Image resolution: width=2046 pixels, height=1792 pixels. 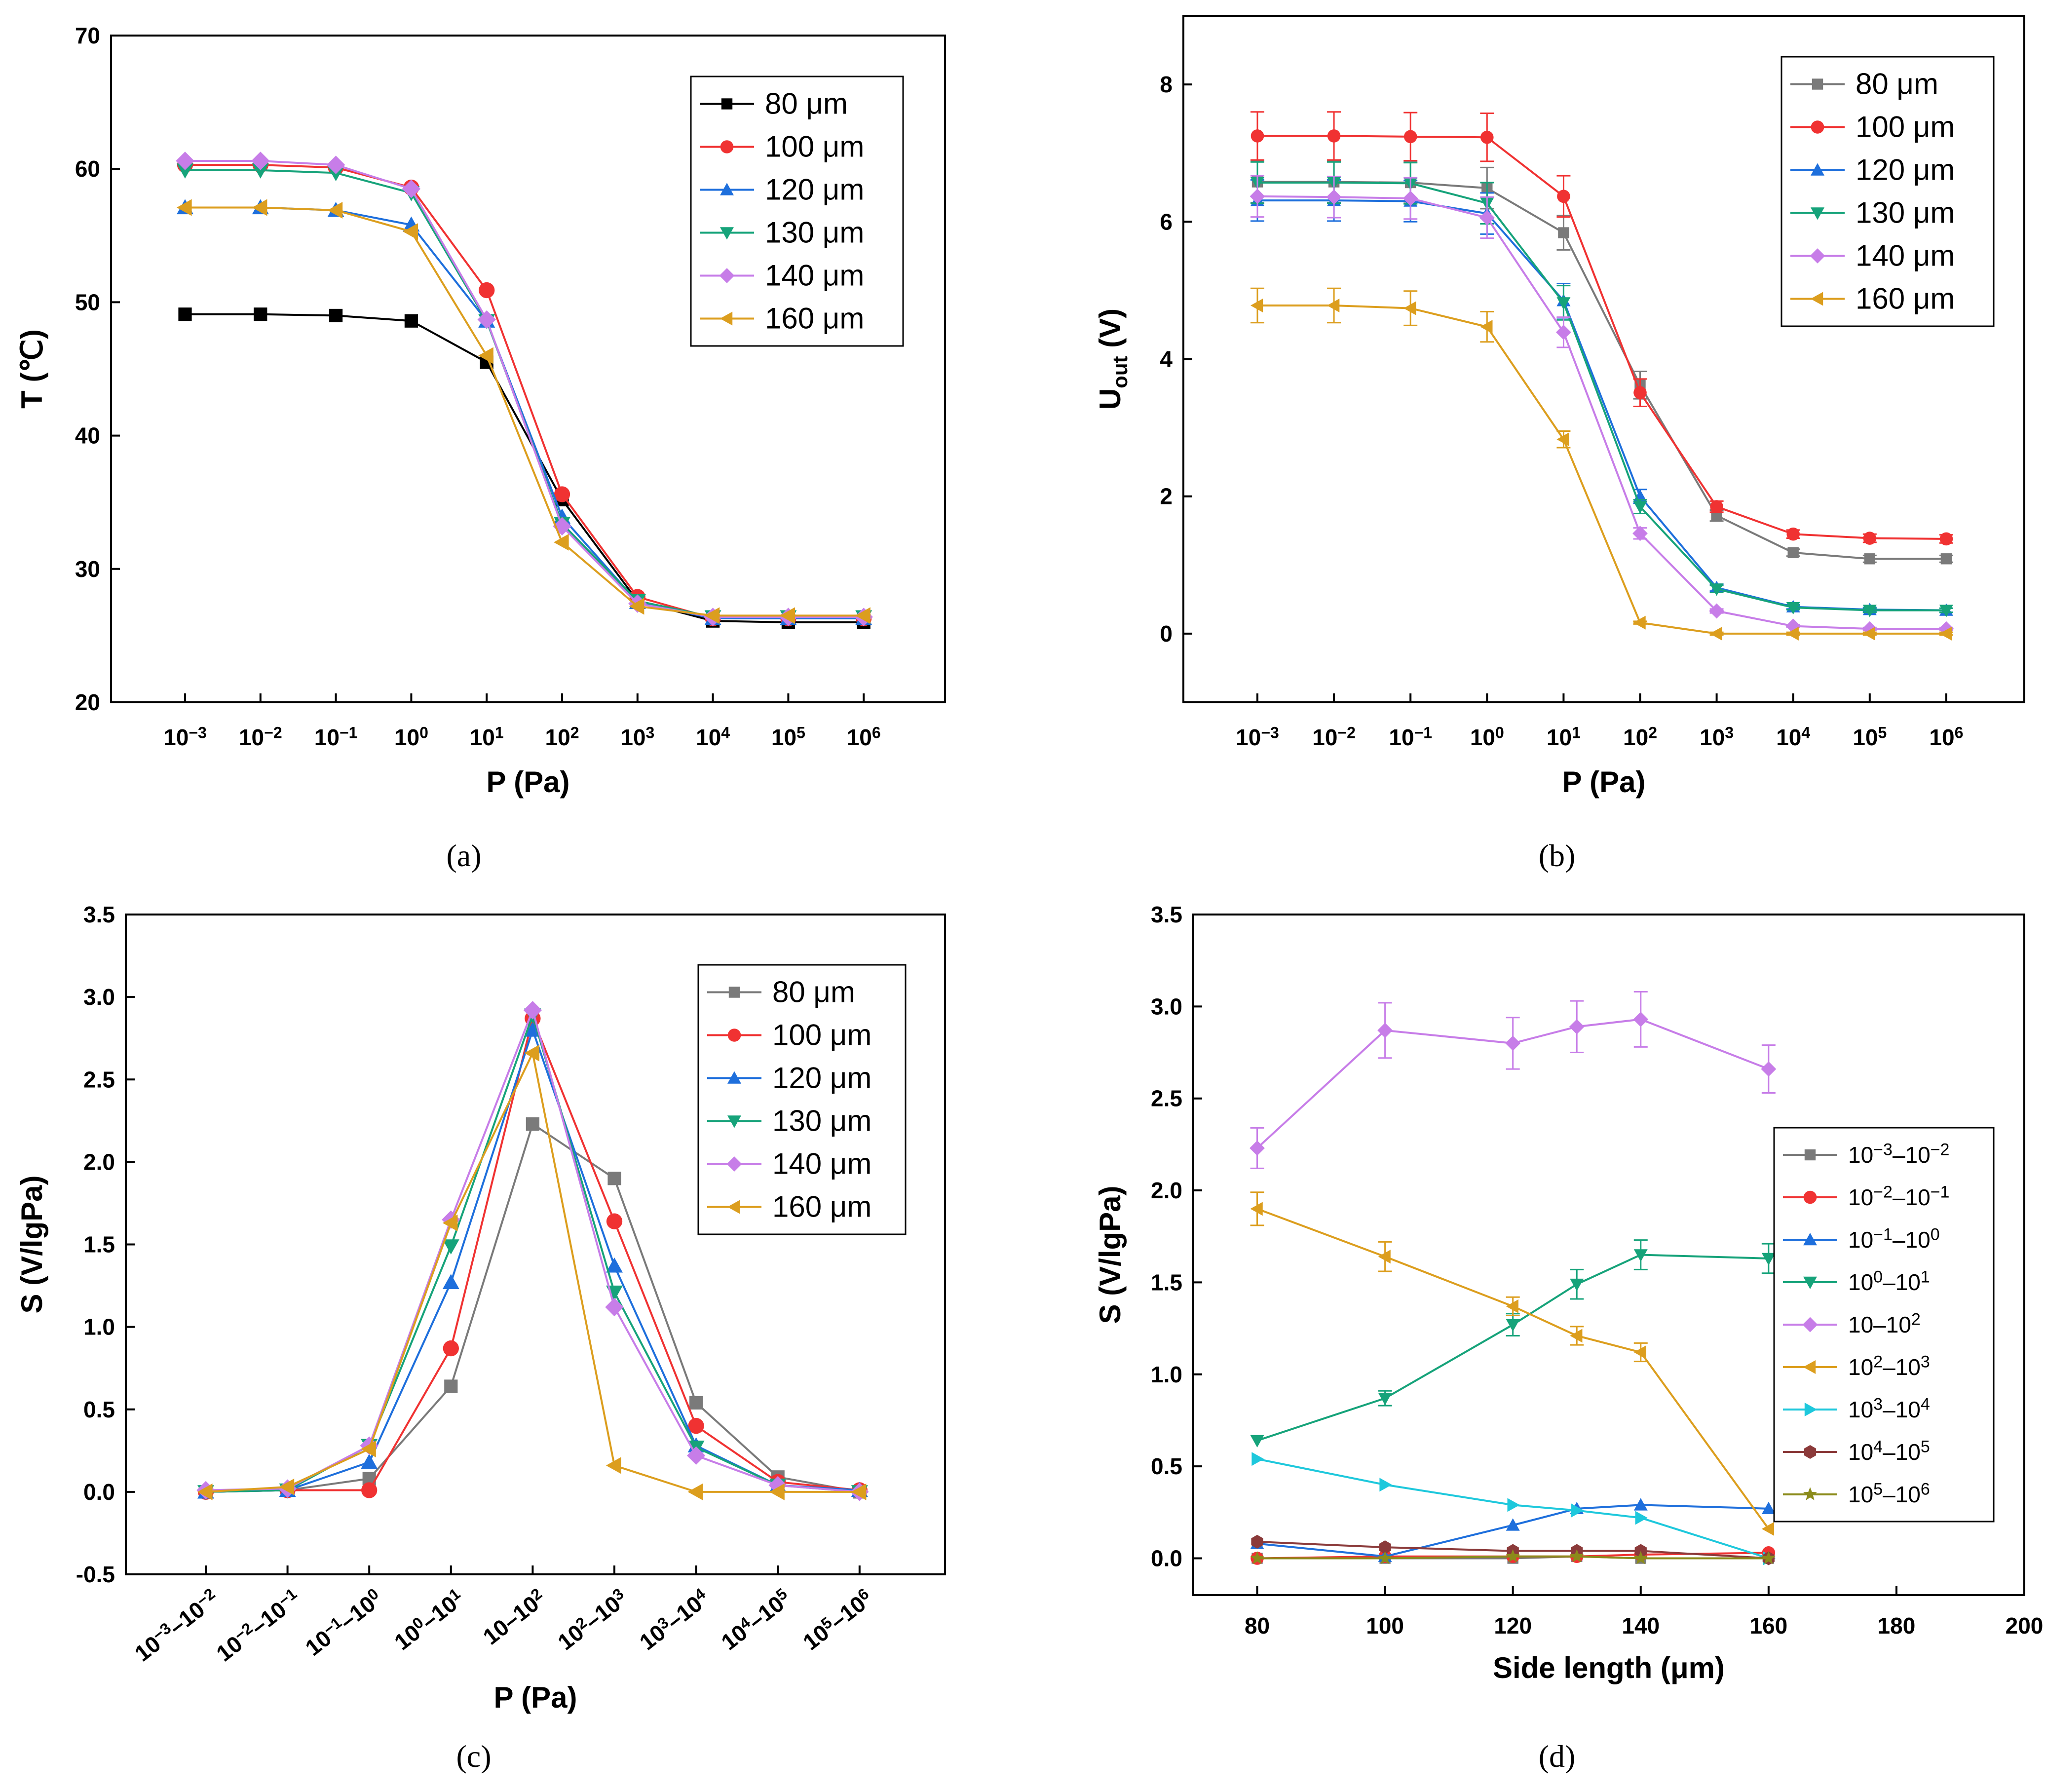 I want to click on panel-d-legend-label: 104​–105​, so click(x=1889, y=1451).